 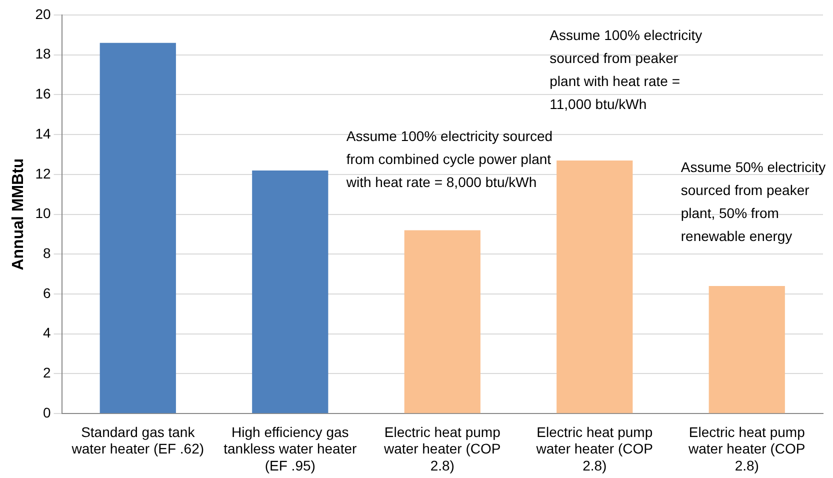 What do you see at coordinates (43, 213) in the screenshot?
I see `y-tick-label: 10` at bounding box center [43, 213].